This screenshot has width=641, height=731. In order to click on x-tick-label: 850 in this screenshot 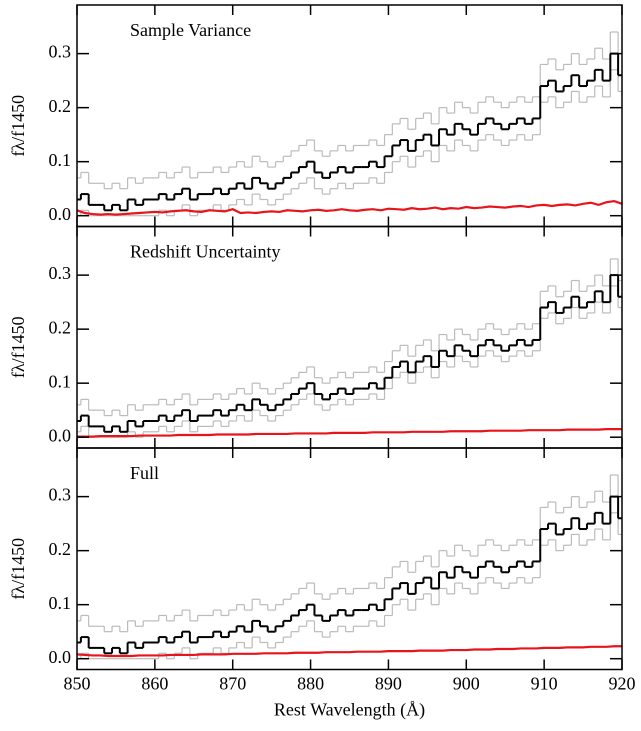, I will do `click(77, 684)`.